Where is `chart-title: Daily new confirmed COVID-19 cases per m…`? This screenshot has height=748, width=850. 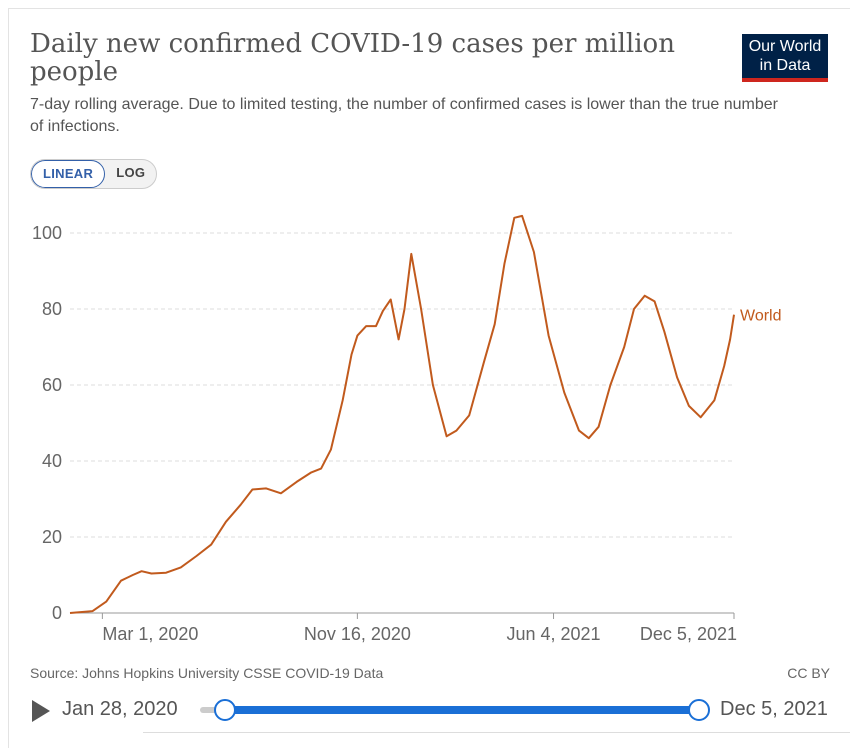 chart-title: Daily new confirmed COVID-19 cases per m… is located at coordinates (352, 58).